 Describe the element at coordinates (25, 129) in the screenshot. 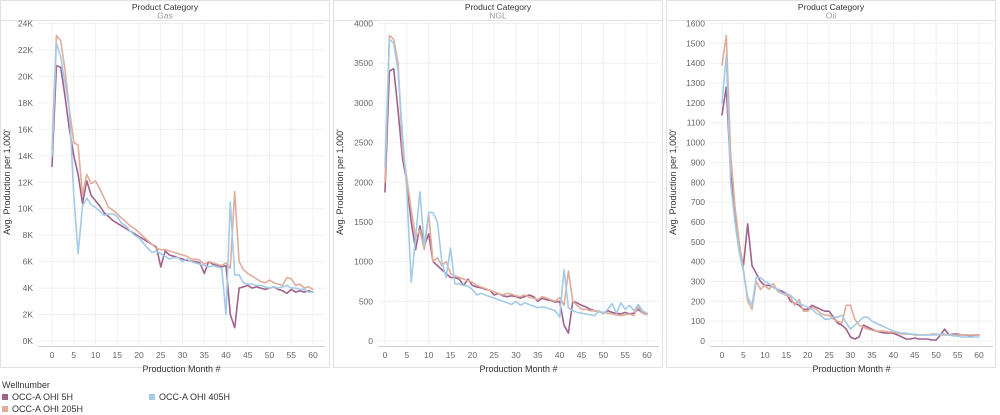

I see `y-tick-label: 16K` at that location.